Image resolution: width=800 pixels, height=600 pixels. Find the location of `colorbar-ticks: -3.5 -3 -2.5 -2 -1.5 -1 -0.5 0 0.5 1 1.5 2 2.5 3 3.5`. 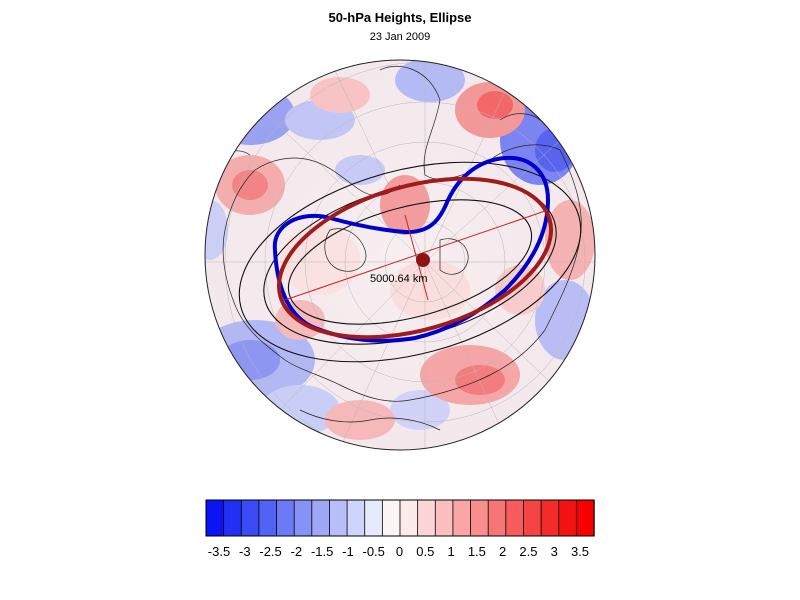

colorbar-ticks: -3.5 -3 -2.5 -2 -1.5 -1 -0.5 0 0.5 1 1.5 2 2.5 3 3.5 is located at coordinates (398, 551).